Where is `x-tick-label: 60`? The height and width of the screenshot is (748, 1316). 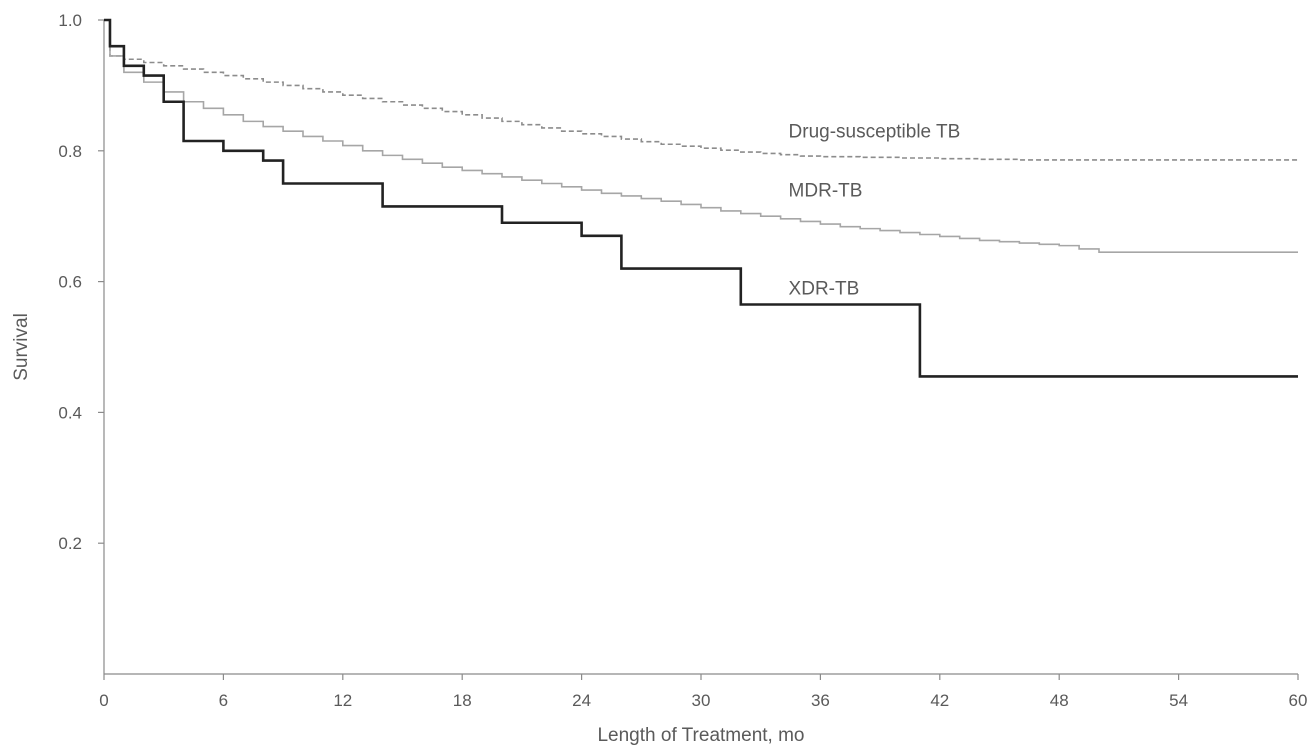 x-tick-label: 60 is located at coordinates (1298, 700).